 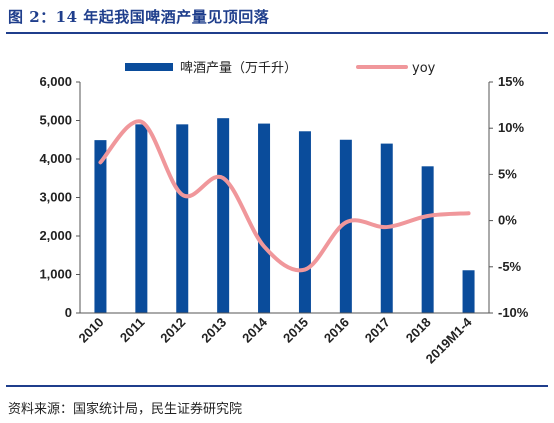 I want to click on y-right-tick-label: 5%, so click(x=507, y=173).